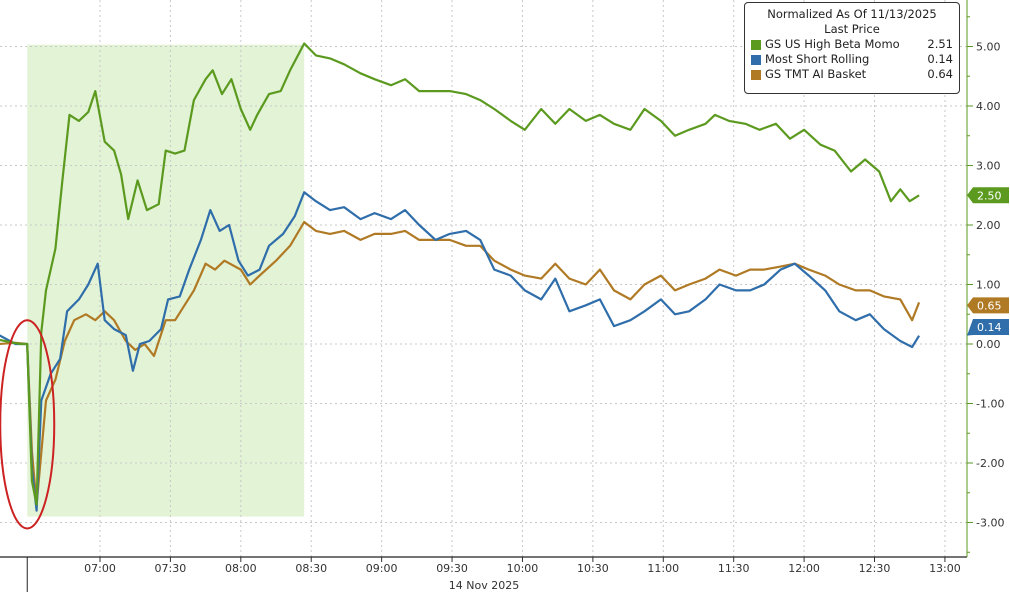 Image resolution: width=1010 pixels, height=592 pixels. Describe the element at coordinates (832, 44) in the screenshot. I see `legend-label: GS US High Beta Momo` at that location.